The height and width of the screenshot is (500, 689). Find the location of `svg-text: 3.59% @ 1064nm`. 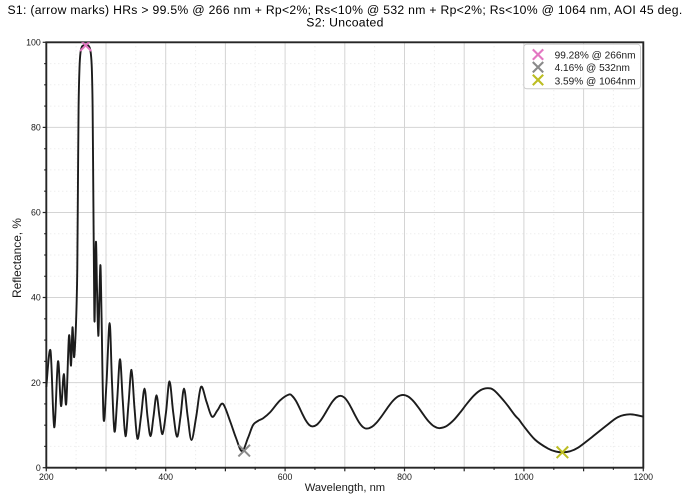

svg-text: 3.59% @ 1064nm is located at coordinates (595, 81).